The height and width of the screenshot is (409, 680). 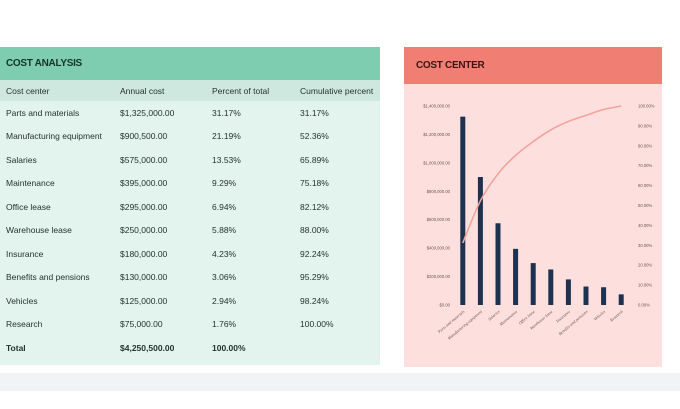 What do you see at coordinates (43, 112) in the screenshot?
I see `cell-cost-center: Parts and materials` at bounding box center [43, 112].